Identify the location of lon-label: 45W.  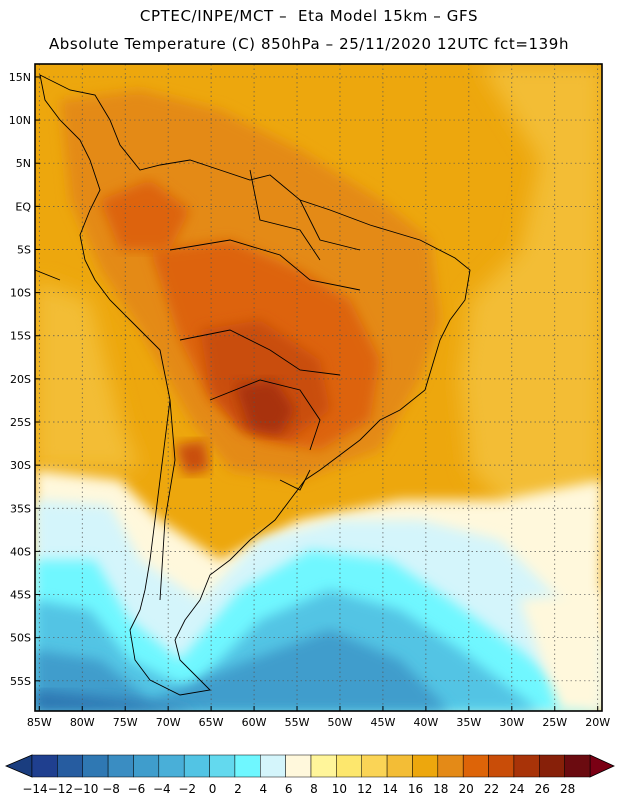
(382, 722).